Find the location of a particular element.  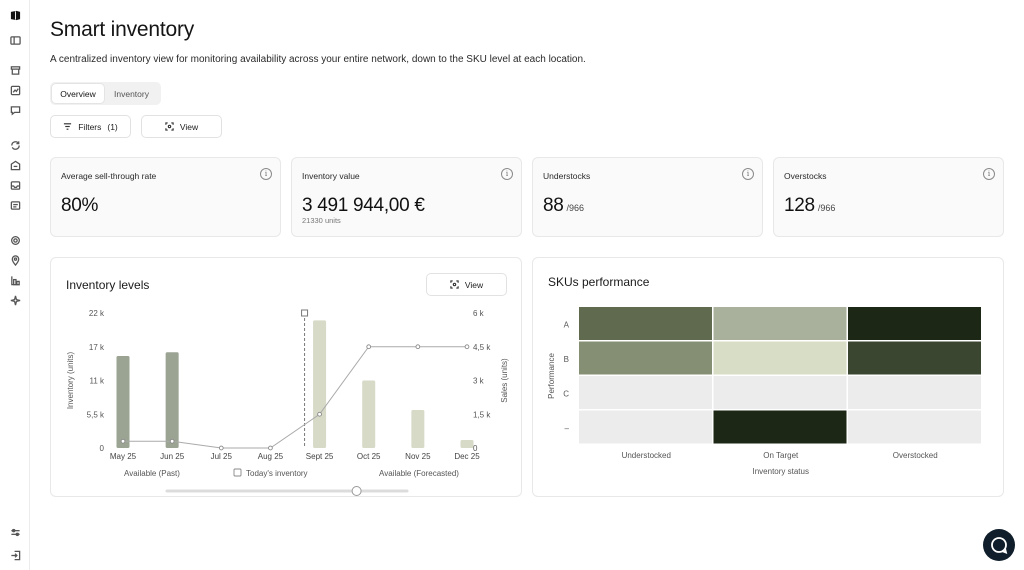

heatmap-y-label: A is located at coordinates (567, 324).